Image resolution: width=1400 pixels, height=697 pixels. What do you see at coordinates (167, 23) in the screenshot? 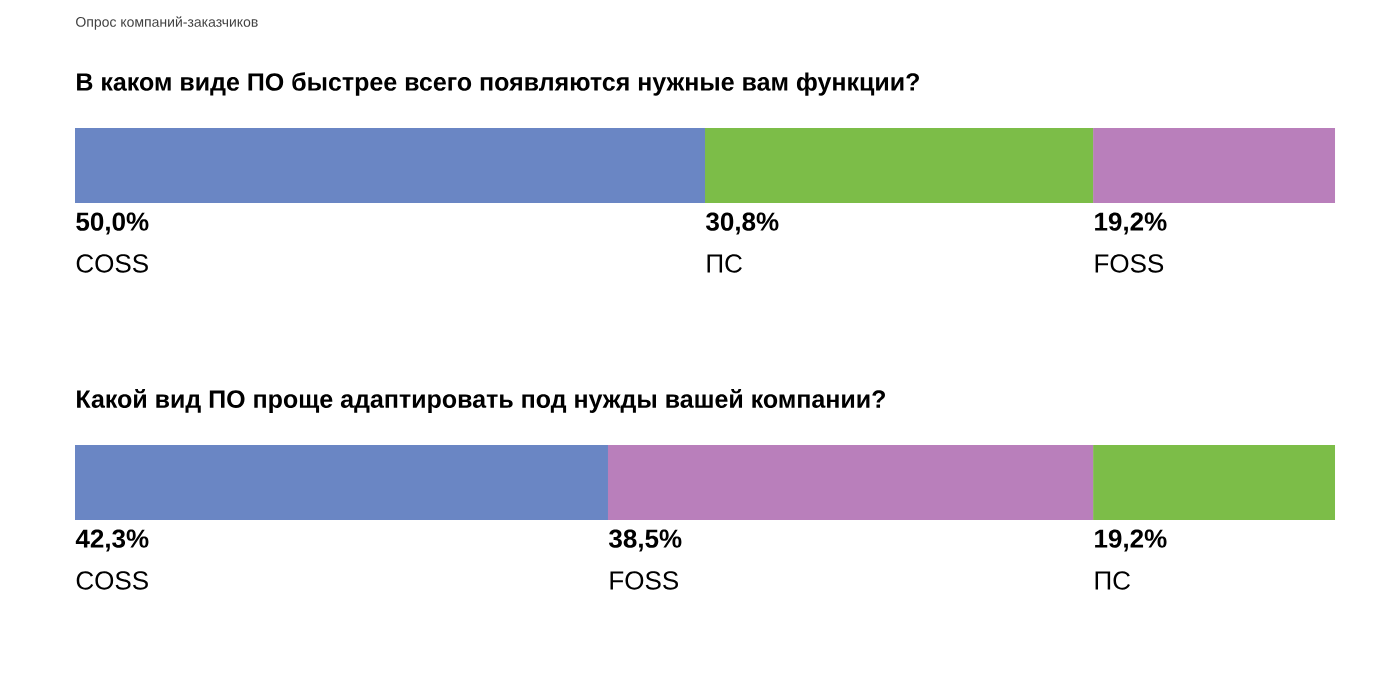
I see `chart-subtitle: Опрос компаний-заказчиков` at bounding box center [167, 23].